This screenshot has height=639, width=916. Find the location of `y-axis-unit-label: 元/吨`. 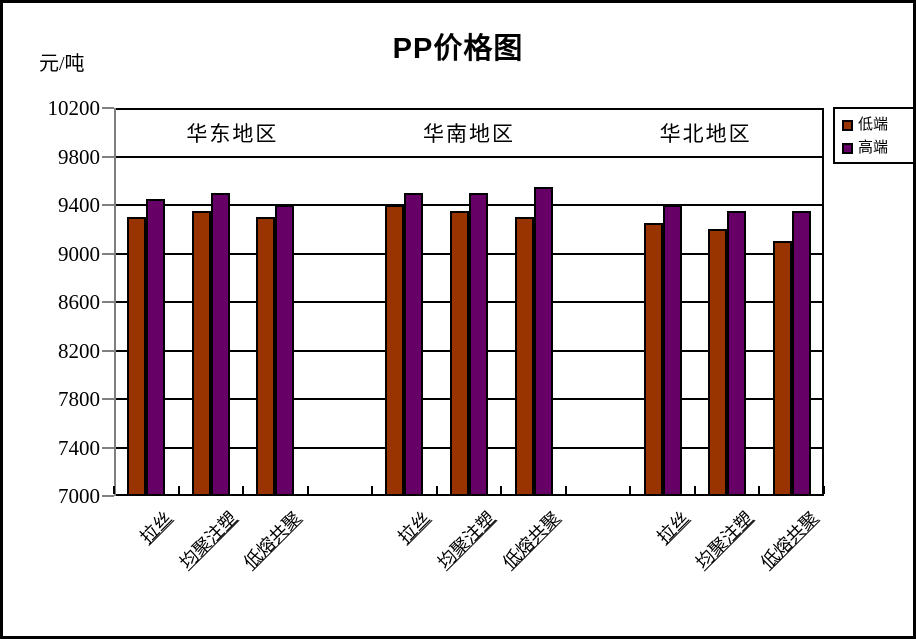

y-axis-unit-label: 元/吨 is located at coordinates (62, 64).